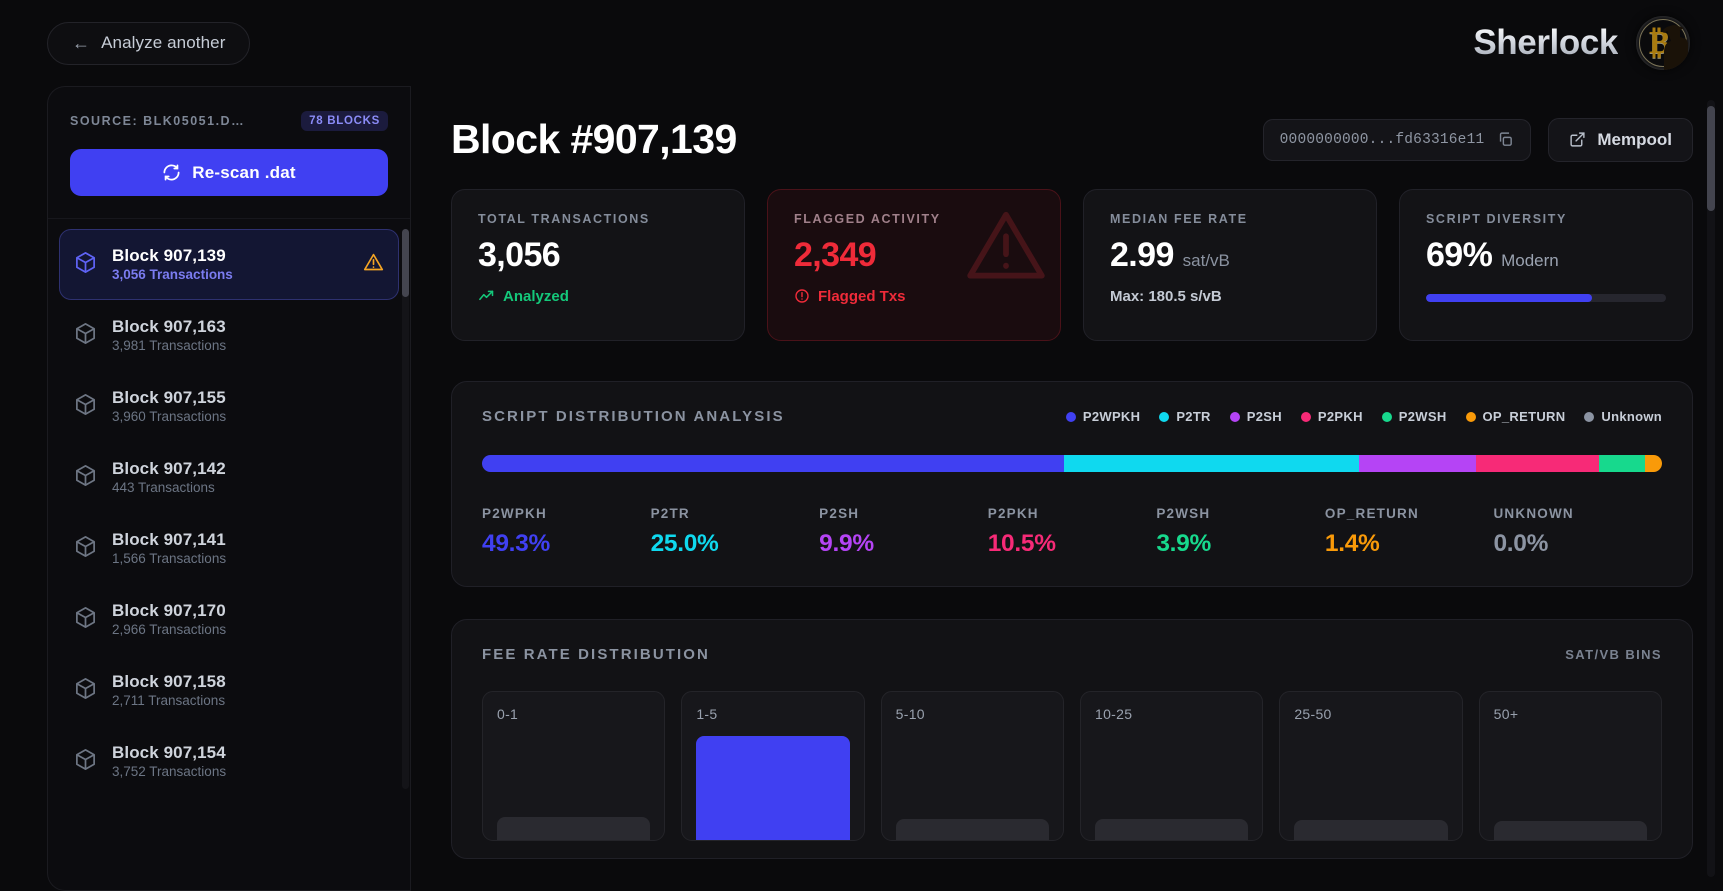  What do you see at coordinates (684, 543) in the screenshot?
I see `script-type-percent: 25.0%` at bounding box center [684, 543].